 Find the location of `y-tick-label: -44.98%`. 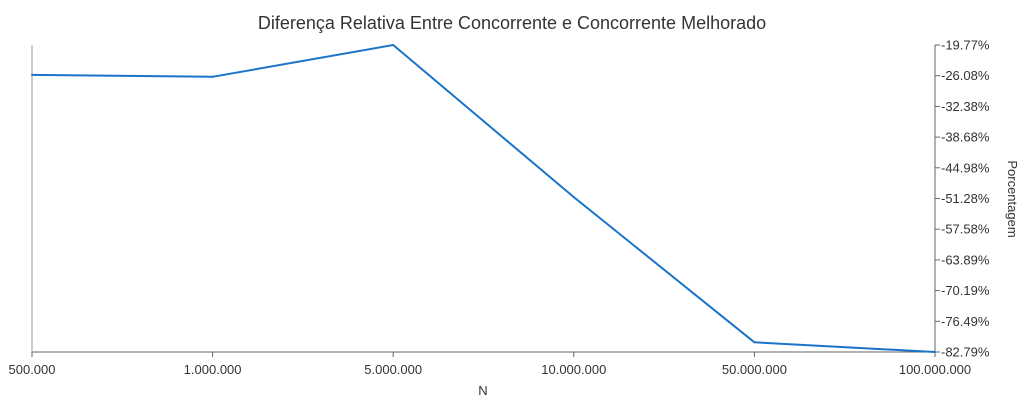

y-tick-label: -44.98% is located at coordinates (965, 167).